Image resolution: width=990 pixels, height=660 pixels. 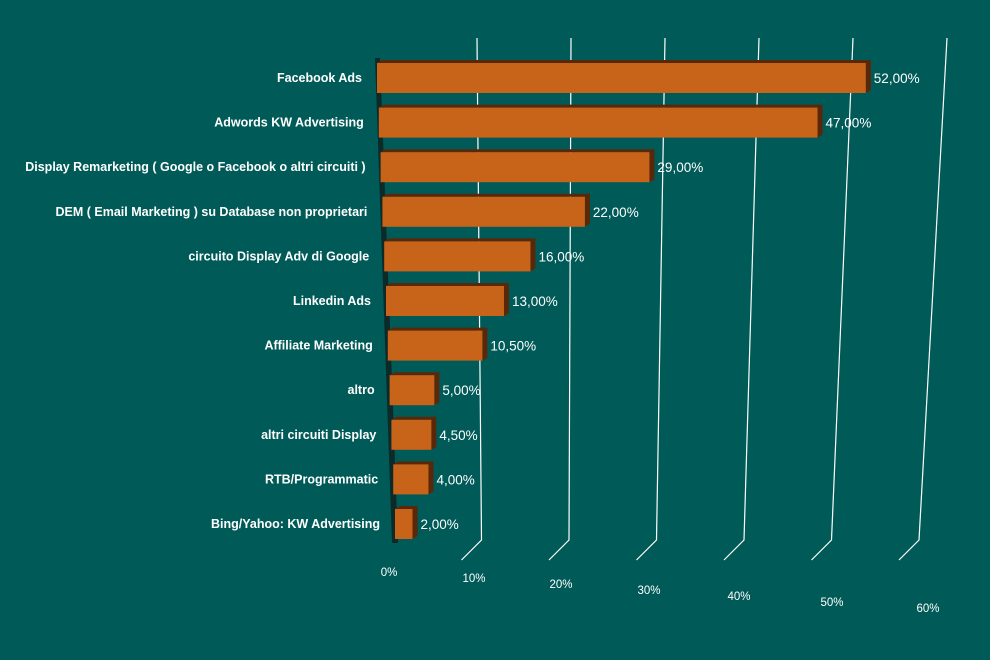 I want to click on data-label: 16,00%, so click(x=561, y=256).